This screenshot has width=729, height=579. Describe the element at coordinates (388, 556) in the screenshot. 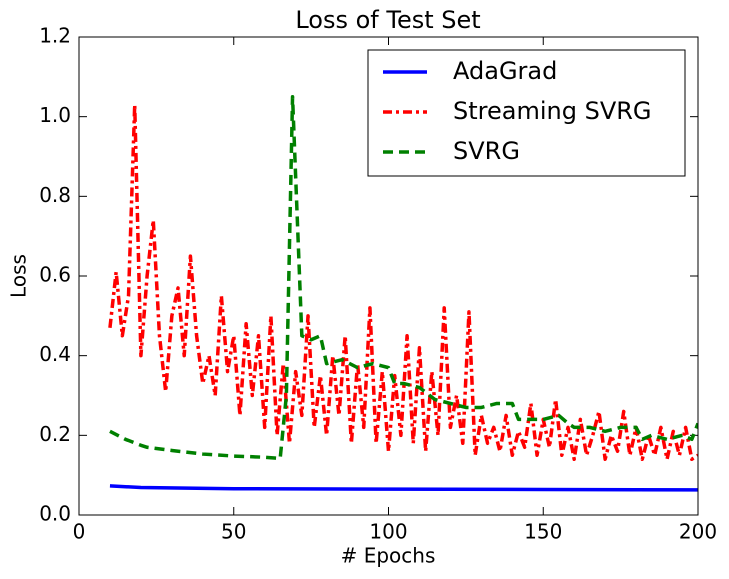

I see `x-axis-label: # Epochs` at that location.